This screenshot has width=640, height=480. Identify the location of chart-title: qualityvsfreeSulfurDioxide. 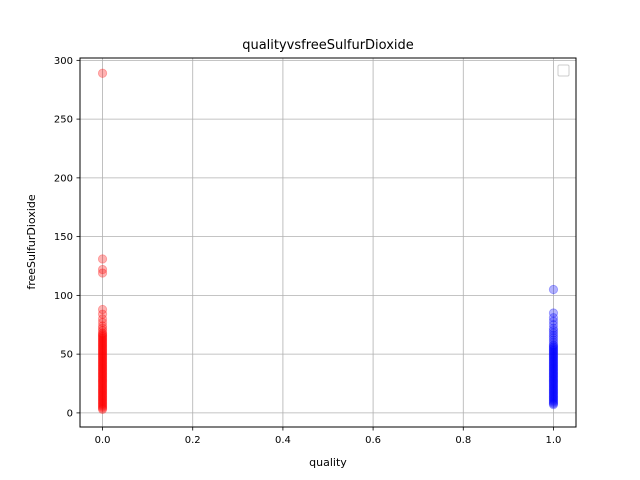
(328, 45).